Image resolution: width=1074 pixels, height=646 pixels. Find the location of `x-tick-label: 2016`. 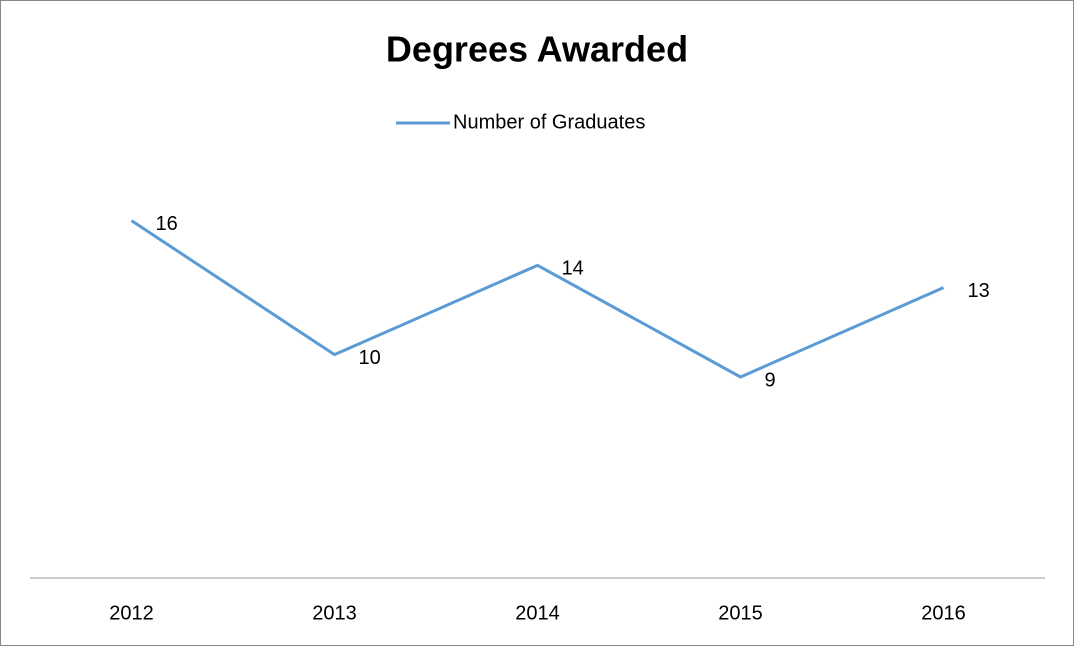

x-tick-label: 2016 is located at coordinates (943, 613).